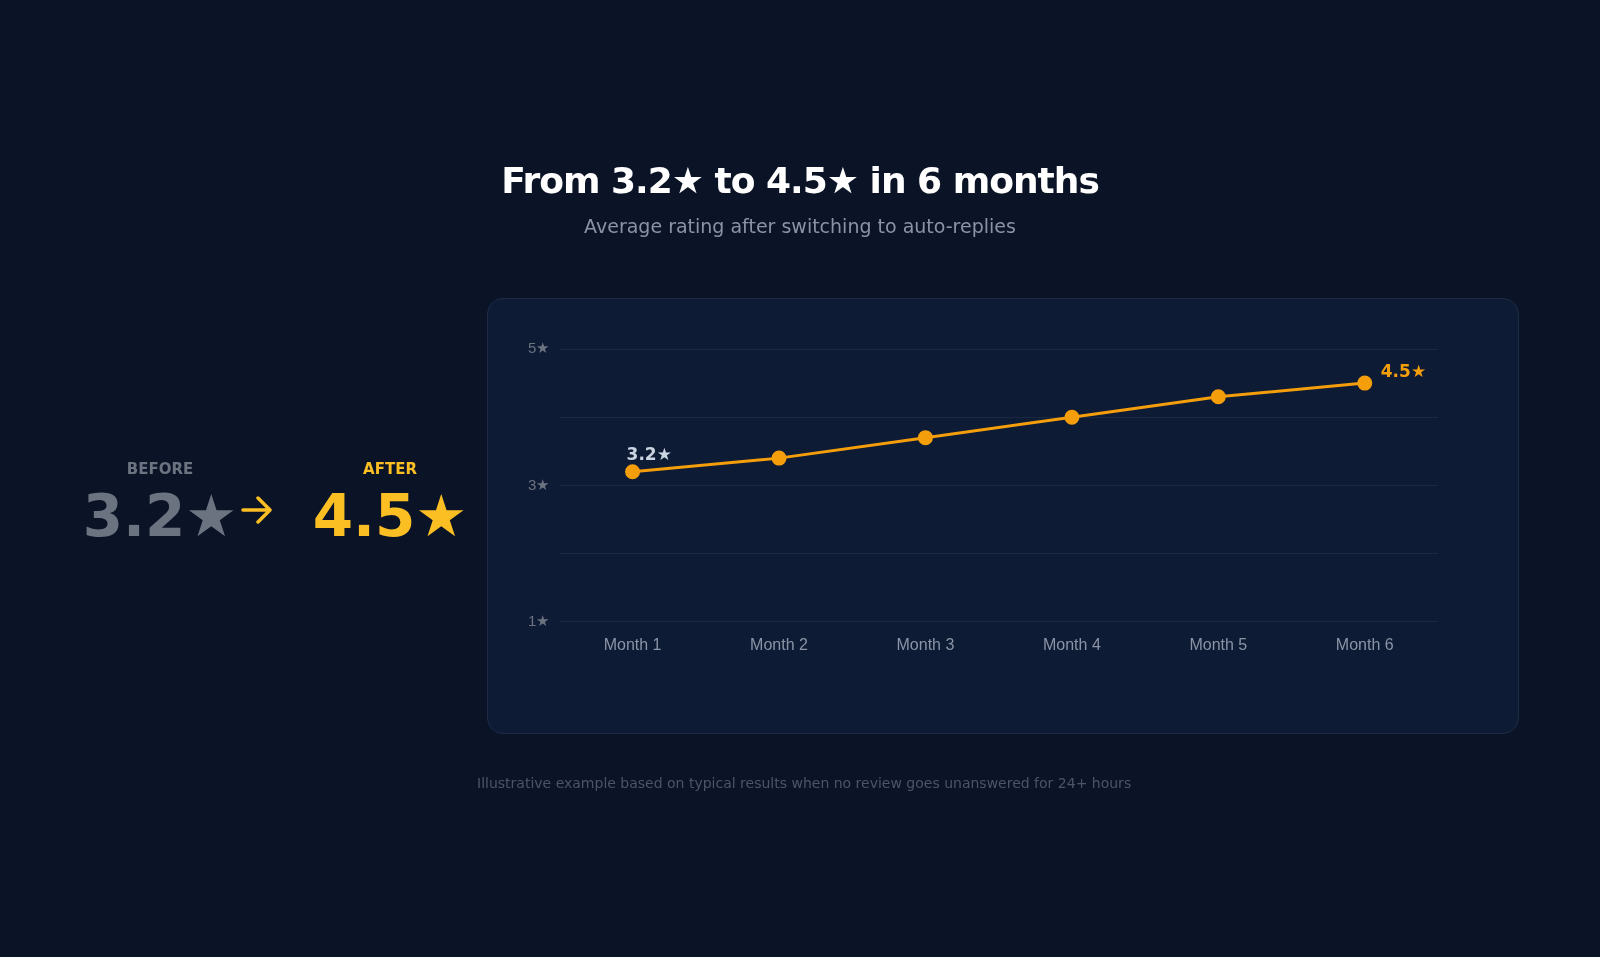 The image size is (1600, 957). What do you see at coordinates (800, 226) in the screenshot?
I see `chart-subtitle: Average rating after switching to auto-replies` at bounding box center [800, 226].